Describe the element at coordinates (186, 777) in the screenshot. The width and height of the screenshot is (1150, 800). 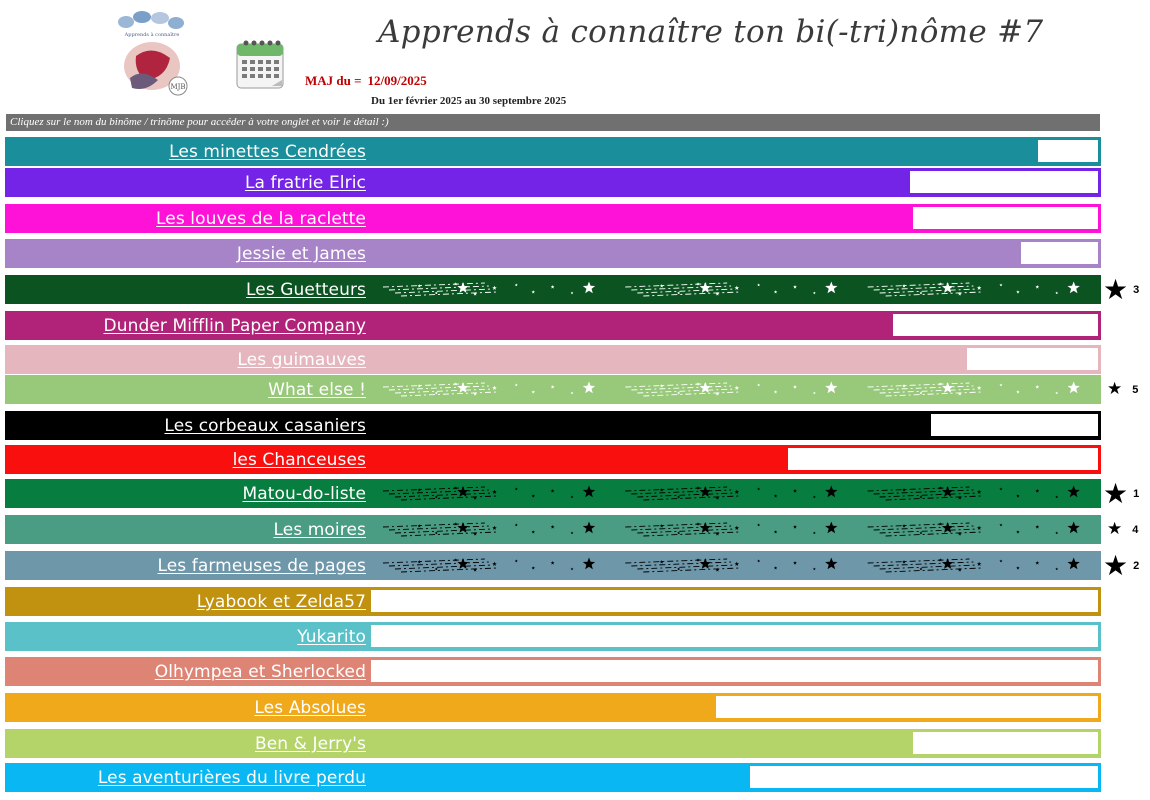
I see `team-name-link: Les aventurières du livre perdu` at that location.